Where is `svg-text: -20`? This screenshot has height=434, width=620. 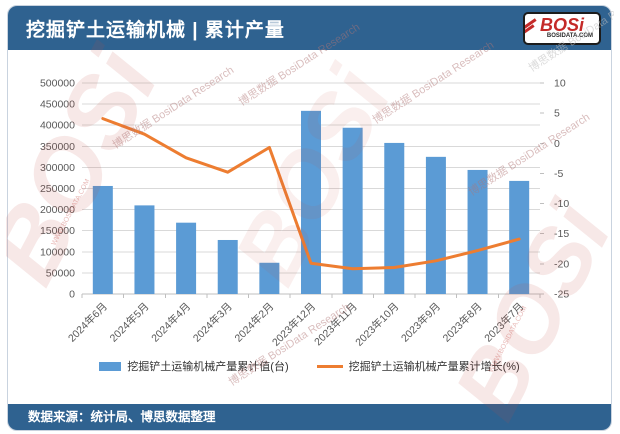
svg-text: -20 is located at coordinates (561, 264).